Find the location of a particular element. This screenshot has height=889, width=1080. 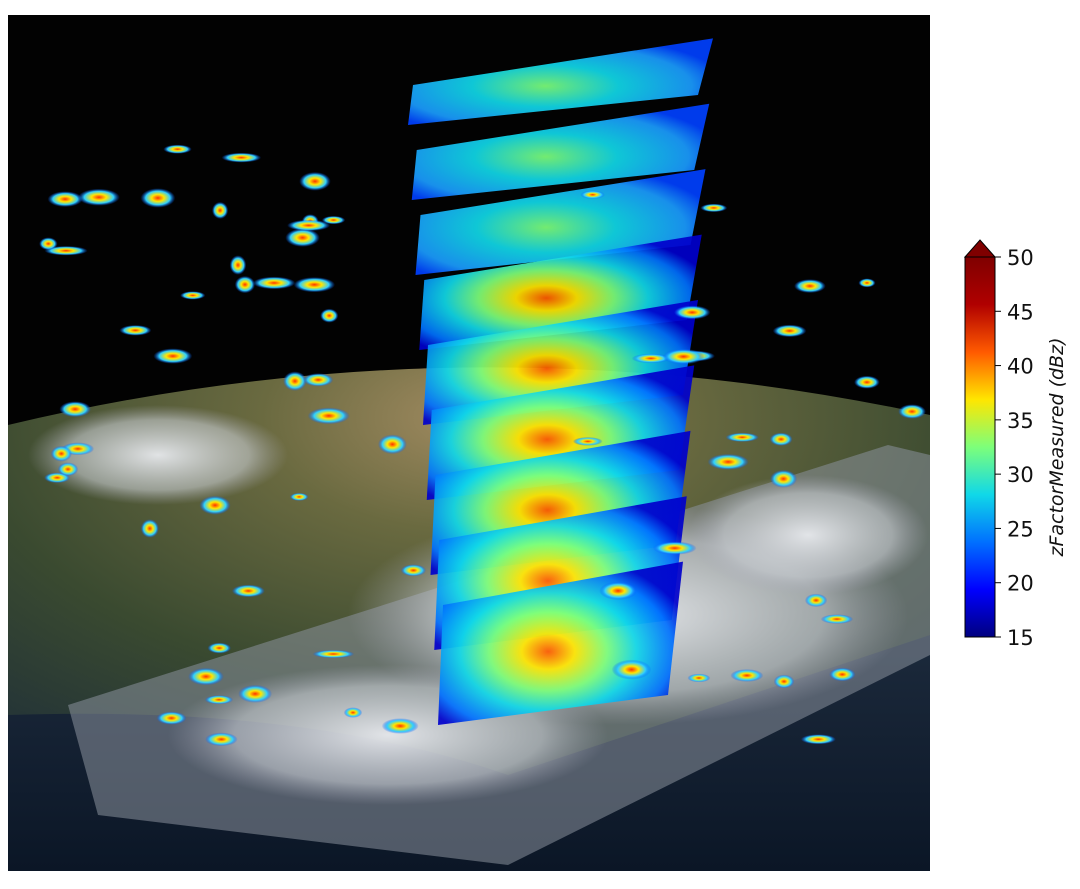

colorbar-label: zFactorMeasured (dBz) is located at coordinates (1057, 447).